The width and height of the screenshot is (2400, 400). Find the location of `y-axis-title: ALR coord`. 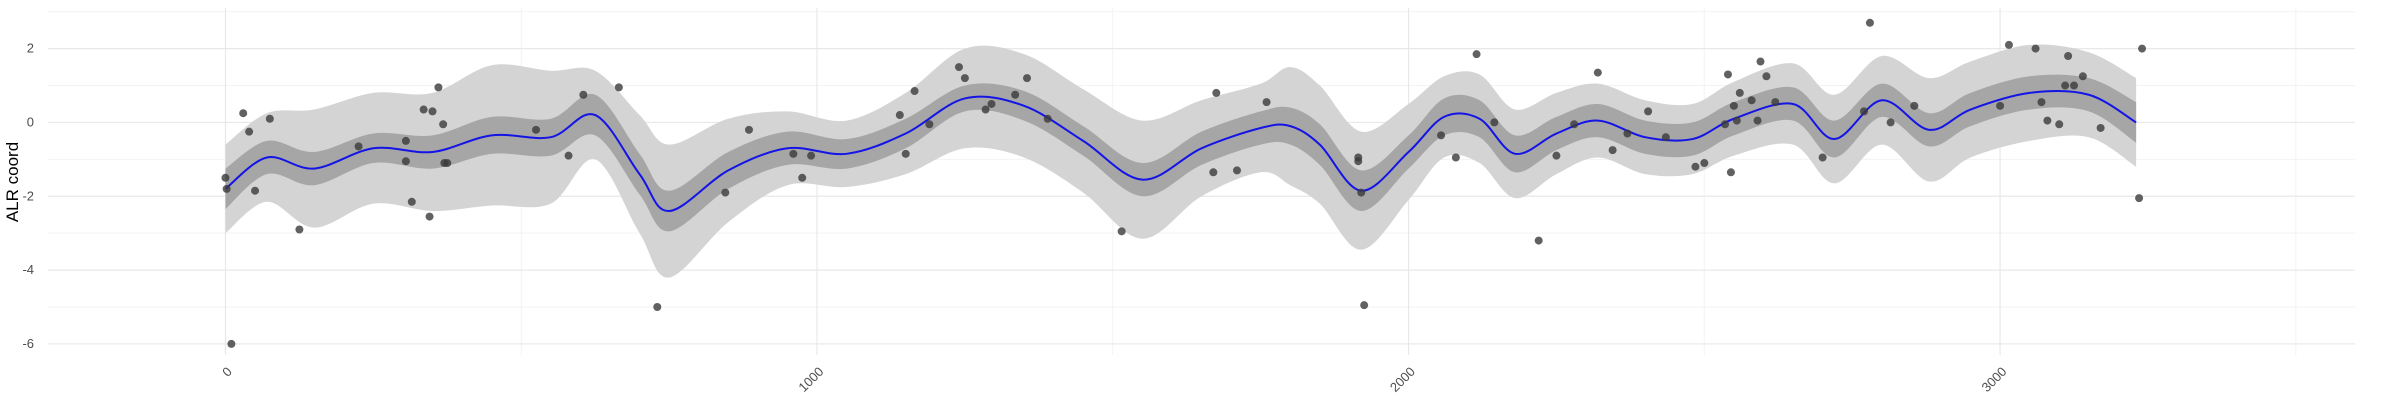

y-axis-title: ALR coord is located at coordinates (12, 182).